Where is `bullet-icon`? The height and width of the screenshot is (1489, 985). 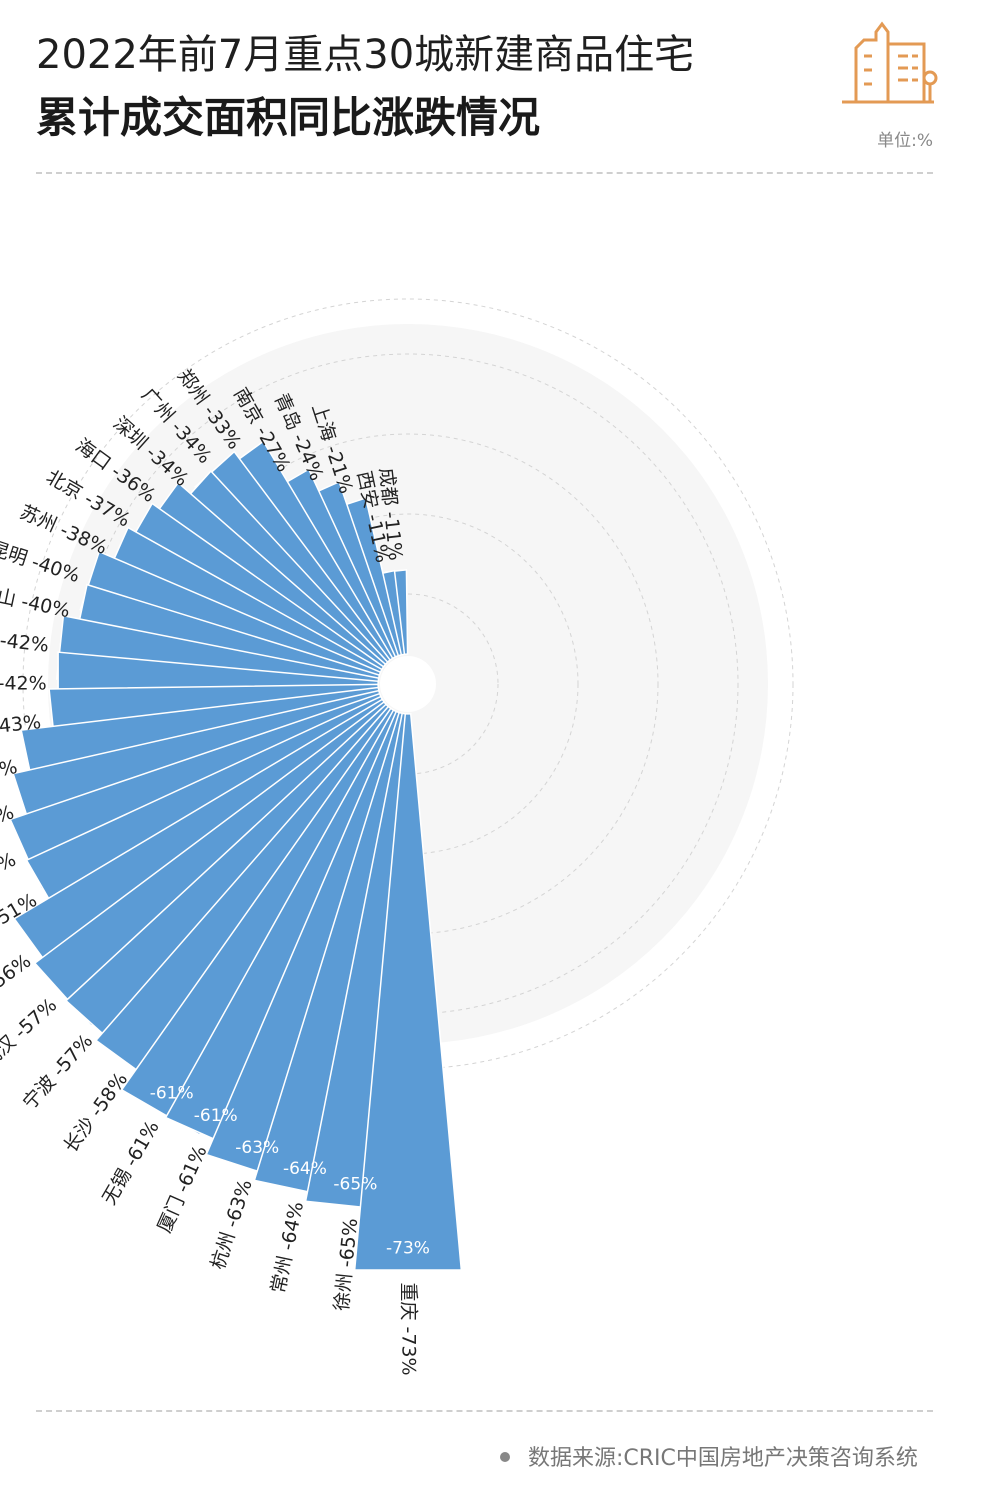
bullet-icon is located at coordinates (505, 1457).